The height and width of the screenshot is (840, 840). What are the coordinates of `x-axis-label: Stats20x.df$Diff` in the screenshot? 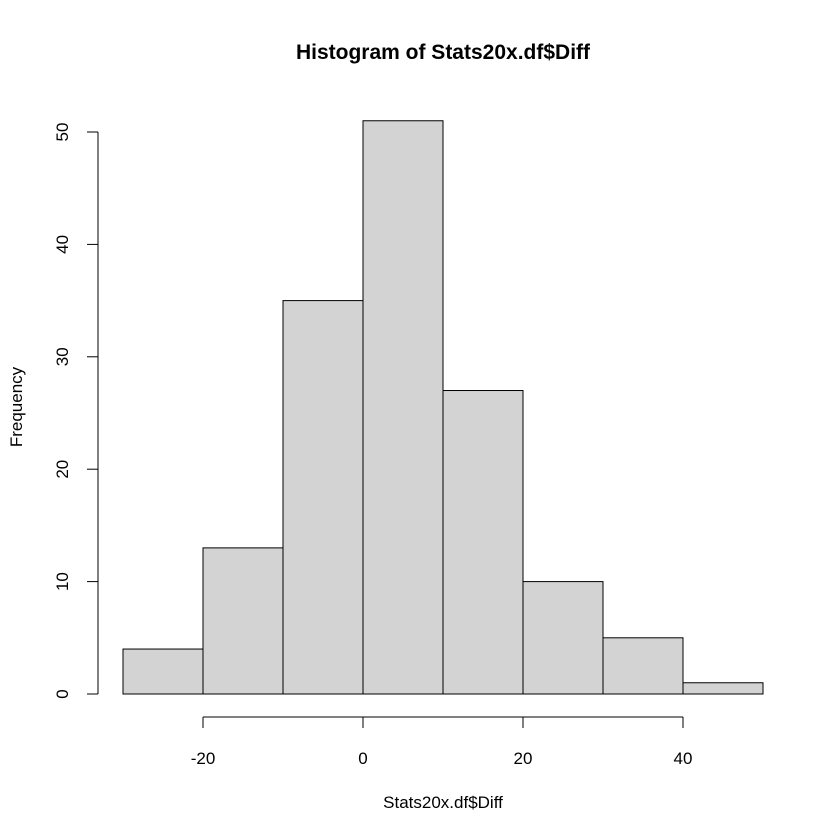 It's located at (443, 802).